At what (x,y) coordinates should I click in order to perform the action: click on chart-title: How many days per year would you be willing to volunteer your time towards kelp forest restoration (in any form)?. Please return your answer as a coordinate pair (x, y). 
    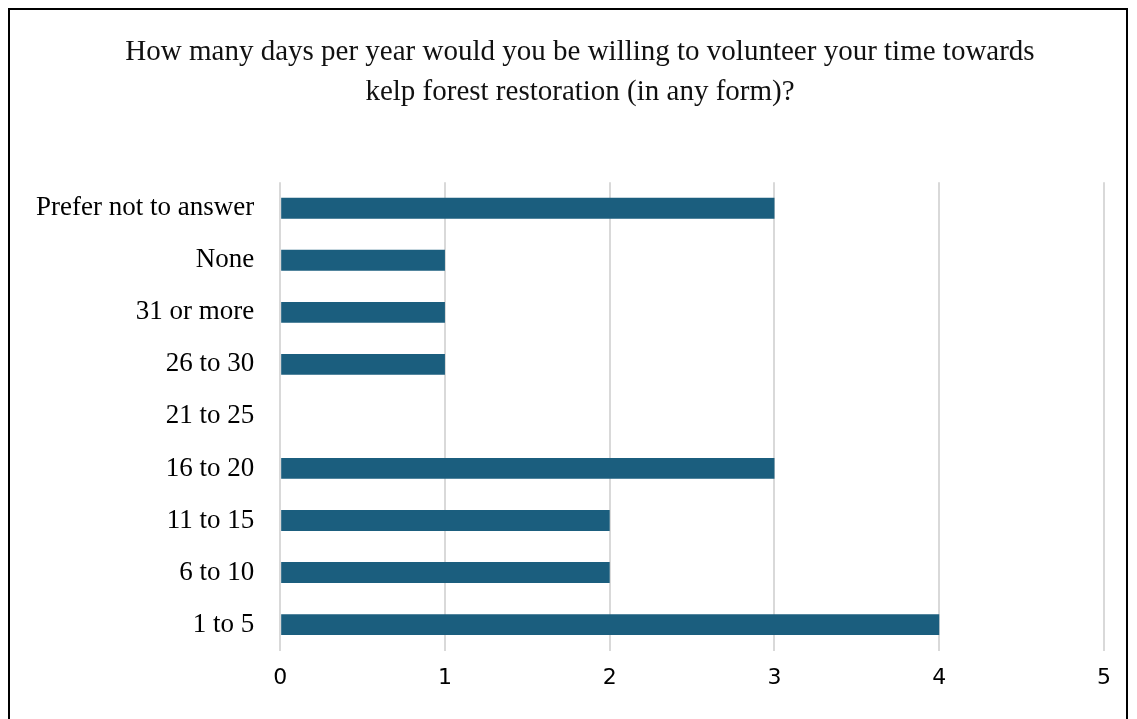
    Looking at the image, I should click on (580, 70).